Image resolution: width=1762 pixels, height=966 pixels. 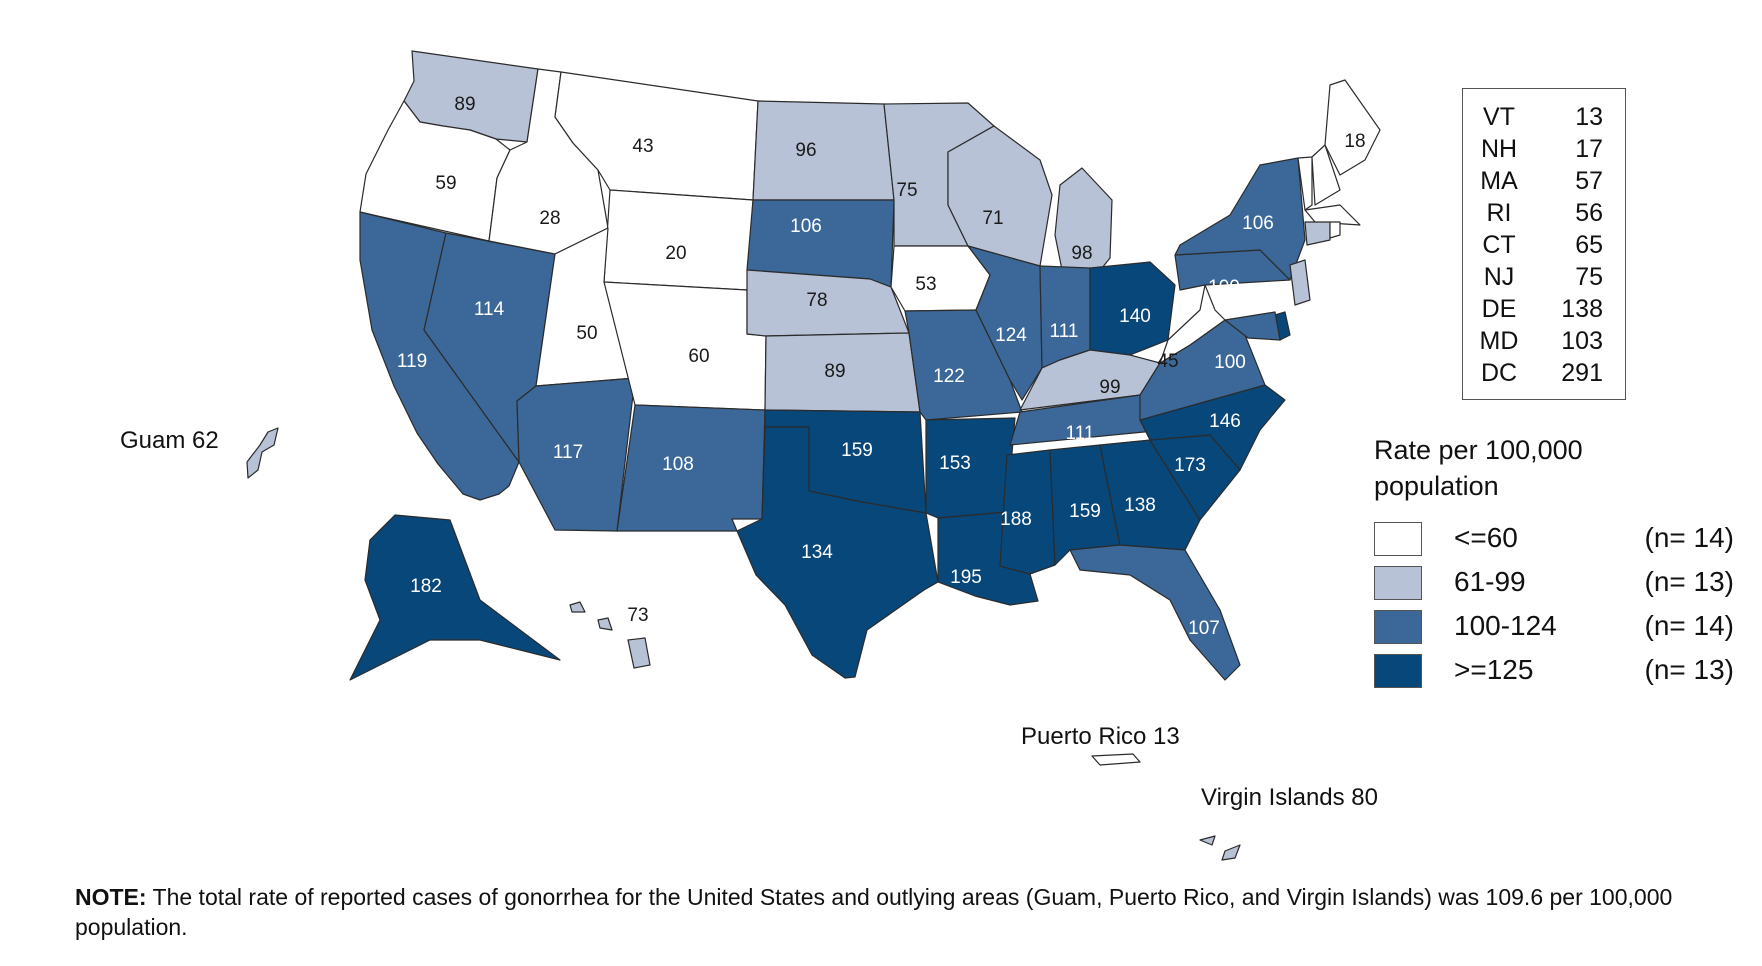 What do you see at coordinates (1589, 213) in the screenshot?
I see `small-state-value: 56` at bounding box center [1589, 213].